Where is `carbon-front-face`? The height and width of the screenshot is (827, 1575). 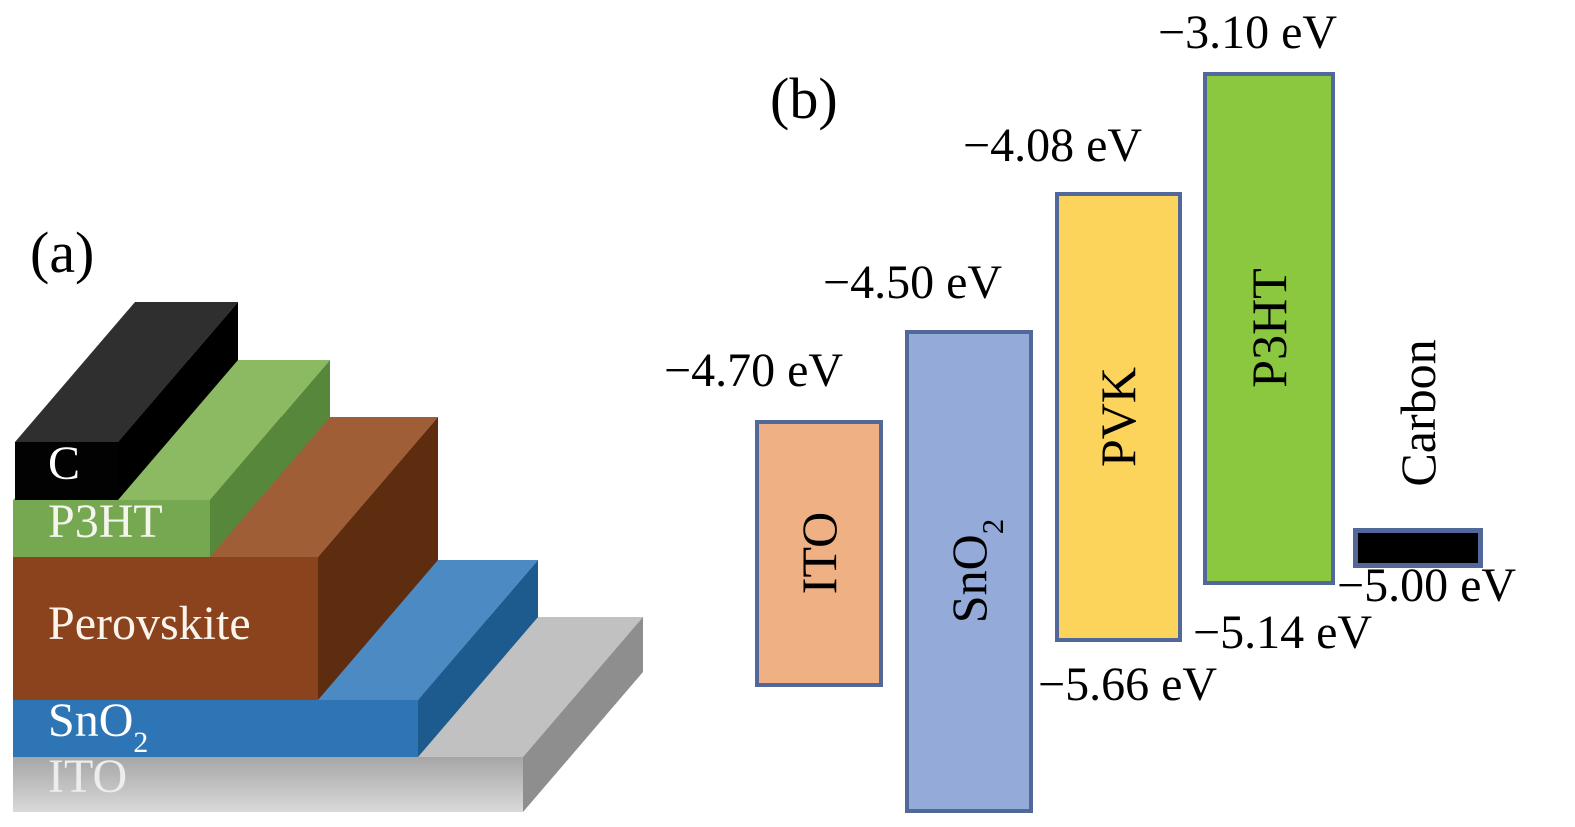
carbon-front-face is located at coordinates (66, 471).